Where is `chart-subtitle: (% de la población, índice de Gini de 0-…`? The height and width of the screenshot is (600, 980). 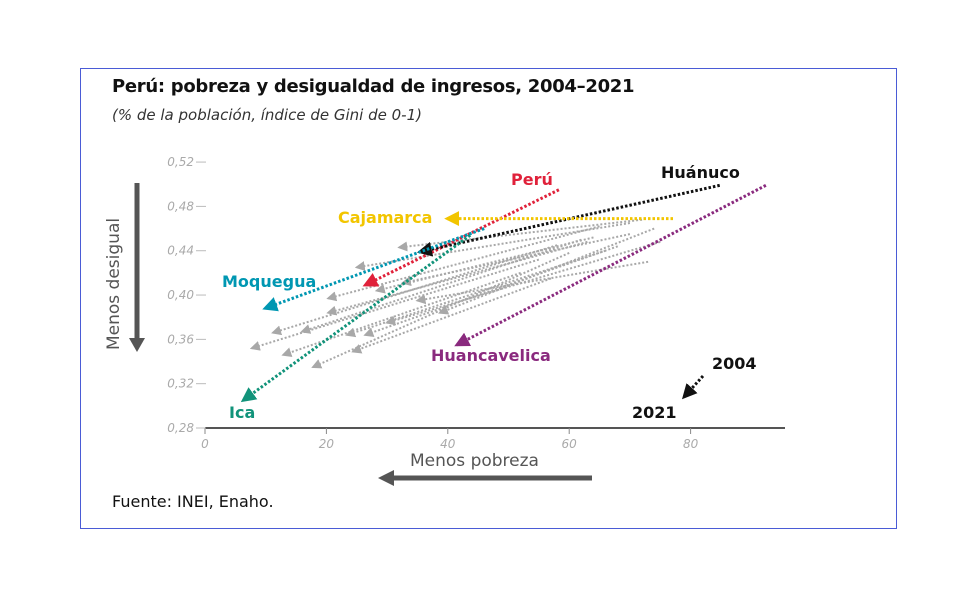 chart-subtitle: (% de la población, índice de Gini de 0-… is located at coordinates (267, 115).